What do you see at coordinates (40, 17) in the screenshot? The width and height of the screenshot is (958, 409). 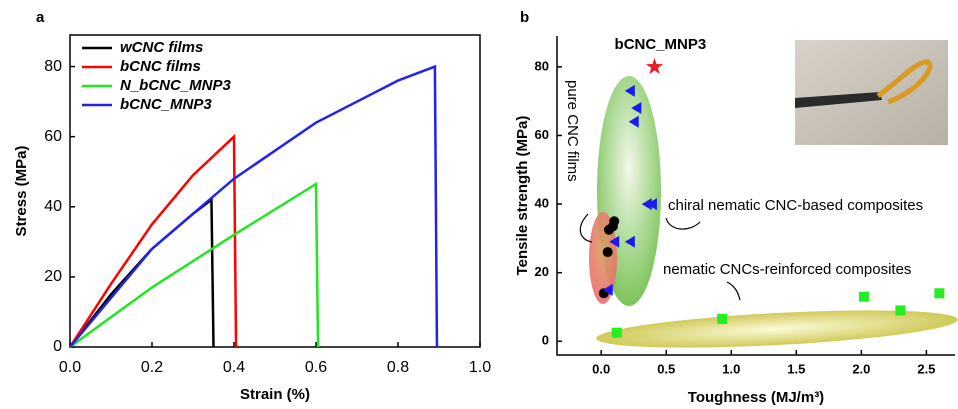 I see `panel-label: a` at bounding box center [40, 17].